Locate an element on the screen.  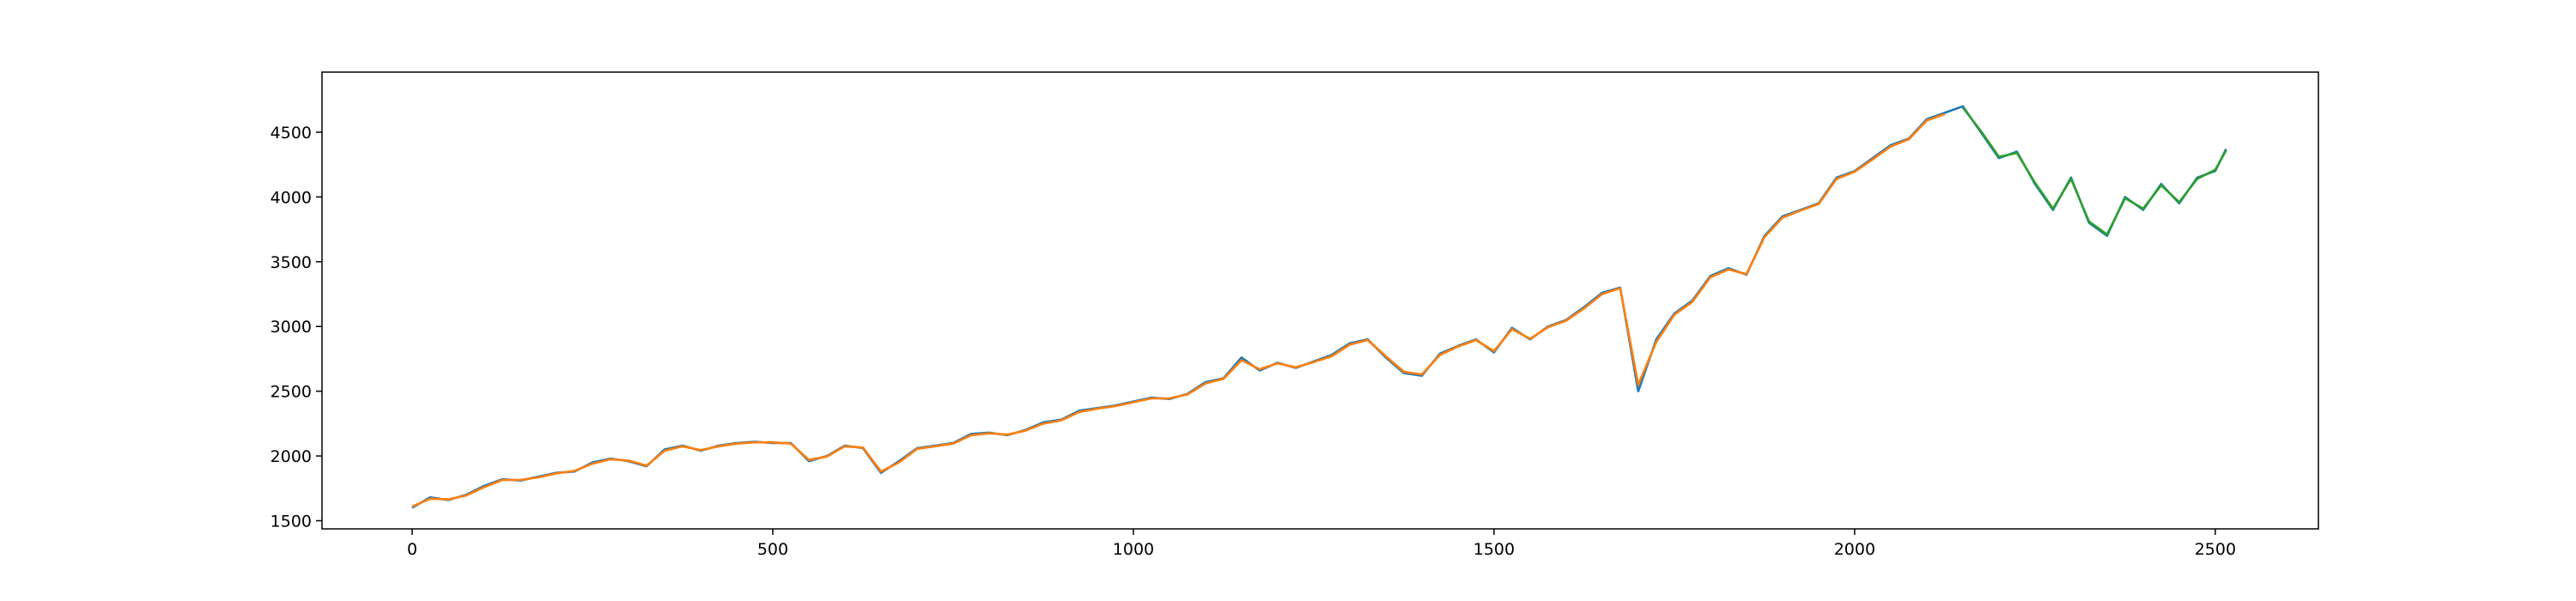
y-tick-label: 4000 is located at coordinates (291, 197).